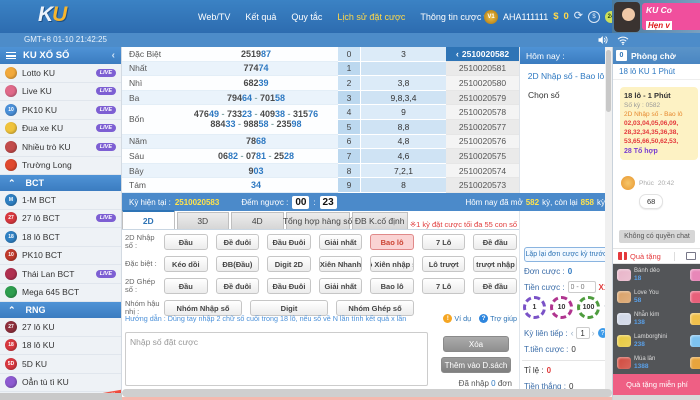 The height and width of the screenshot is (400, 700). Describe the element at coordinates (60, 237) in the screenshot. I see `sidebar-item: 18 18 lô BCT` at that location.